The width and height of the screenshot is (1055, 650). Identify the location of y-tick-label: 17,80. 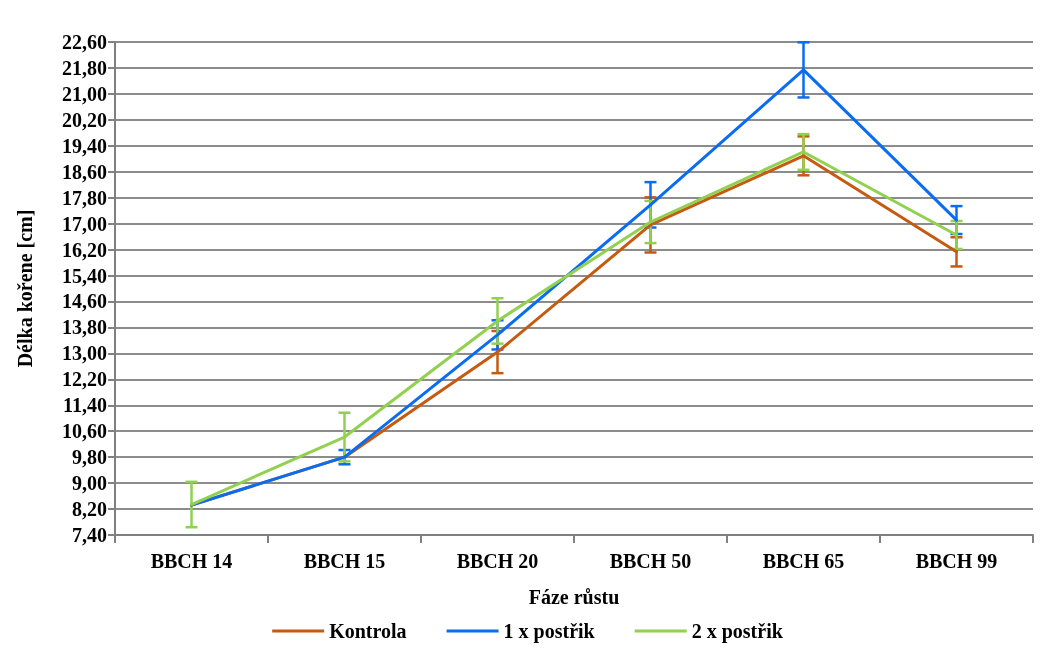
(84, 197).